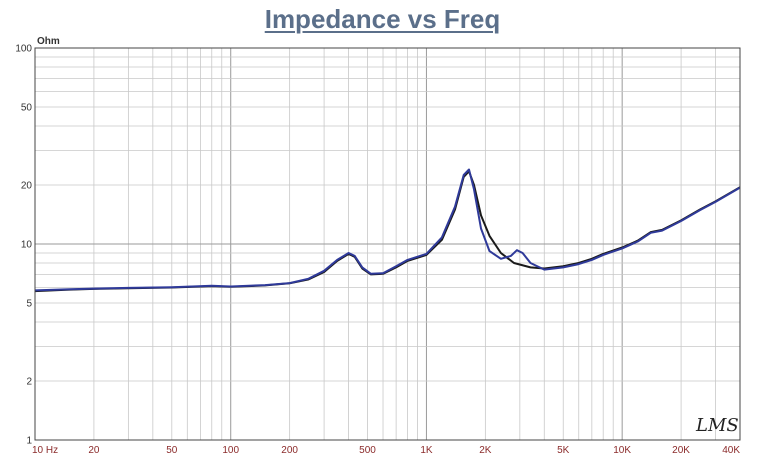  Describe the element at coordinates (289, 450) in the screenshot. I see `x-tick-label: 200` at that location.